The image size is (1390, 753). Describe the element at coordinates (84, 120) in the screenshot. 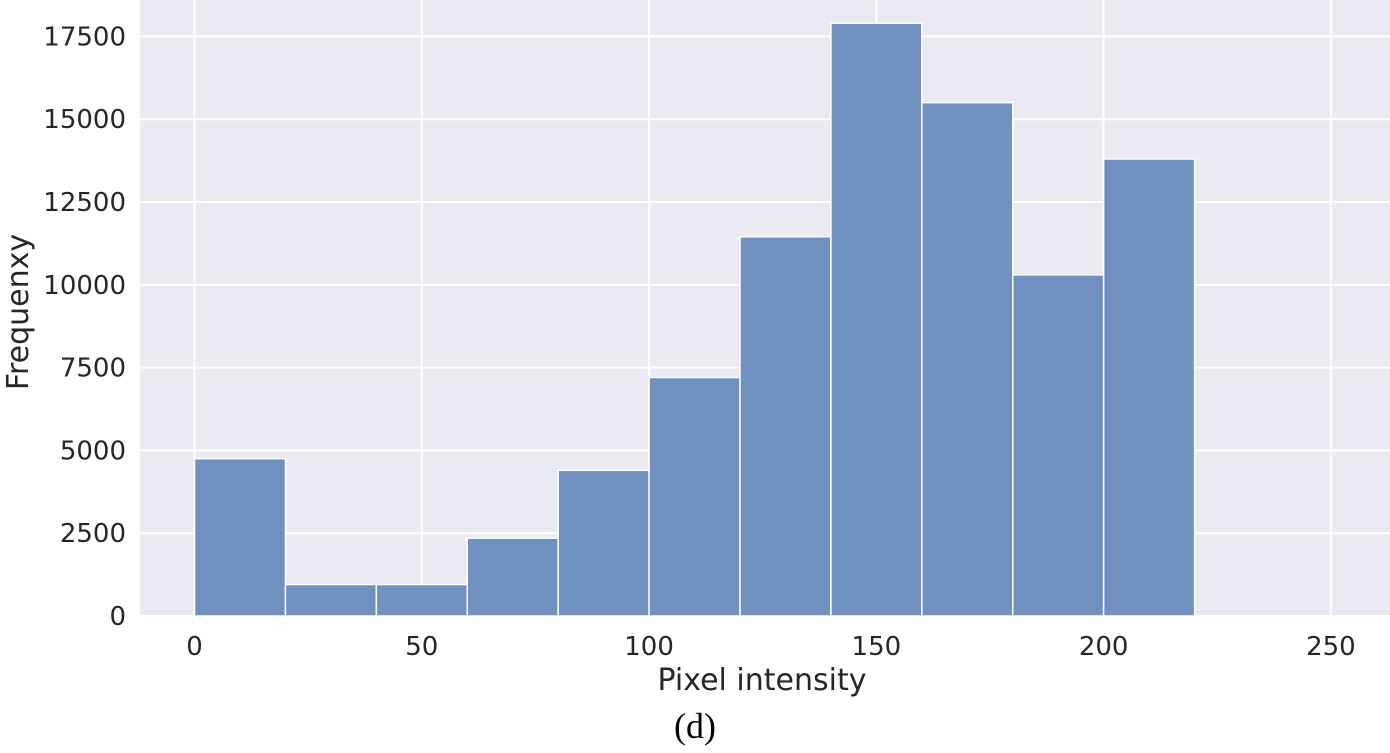

I see `y-tick-label: 15000` at that location.